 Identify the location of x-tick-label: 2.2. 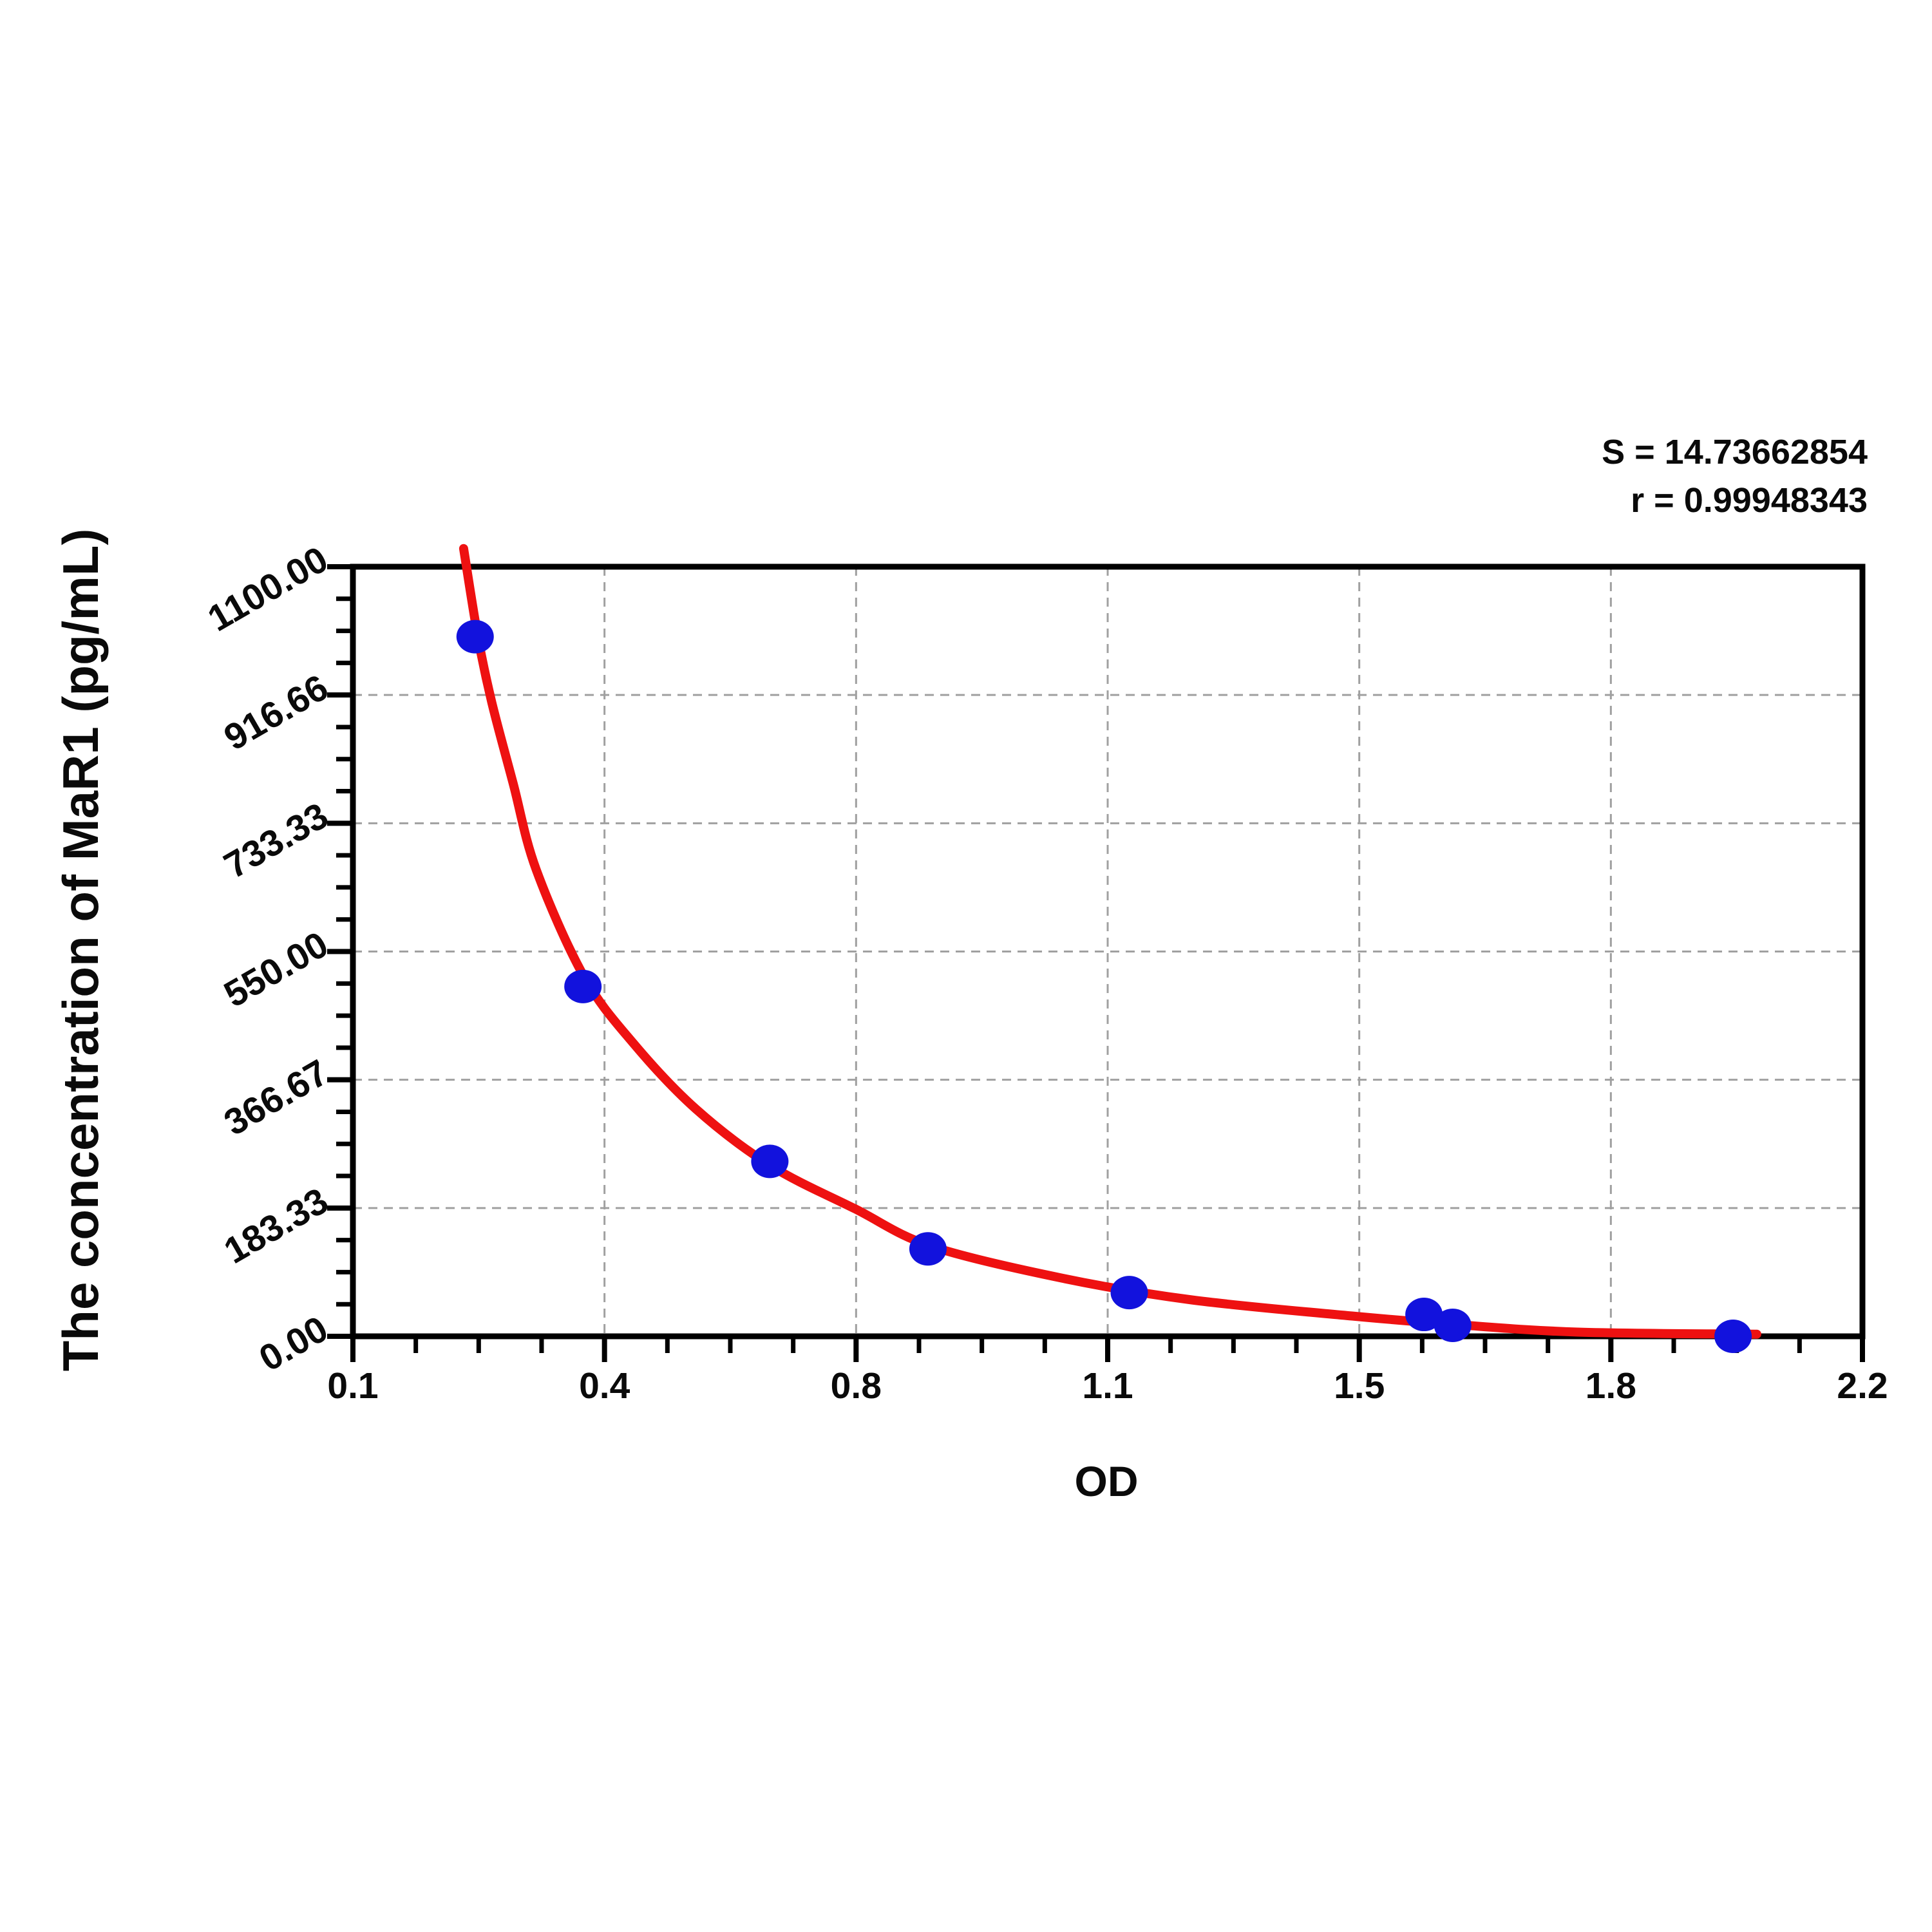
(1863, 1385).